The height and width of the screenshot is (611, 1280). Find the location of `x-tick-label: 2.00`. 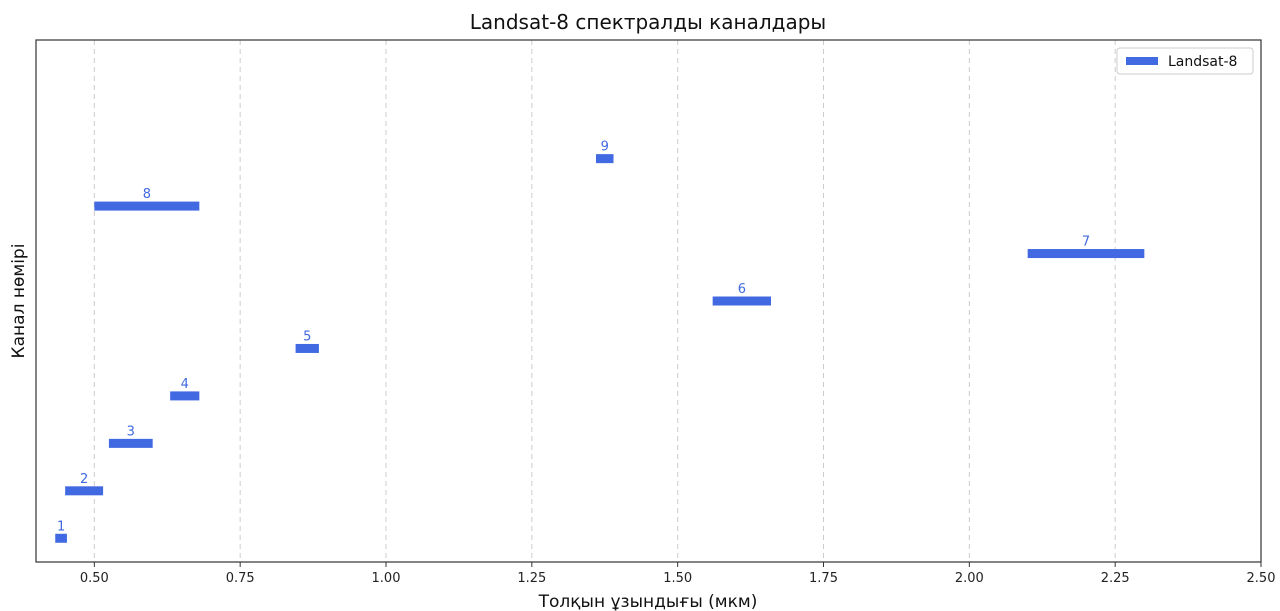

x-tick-label: 2.00 is located at coordinates (969, 578).